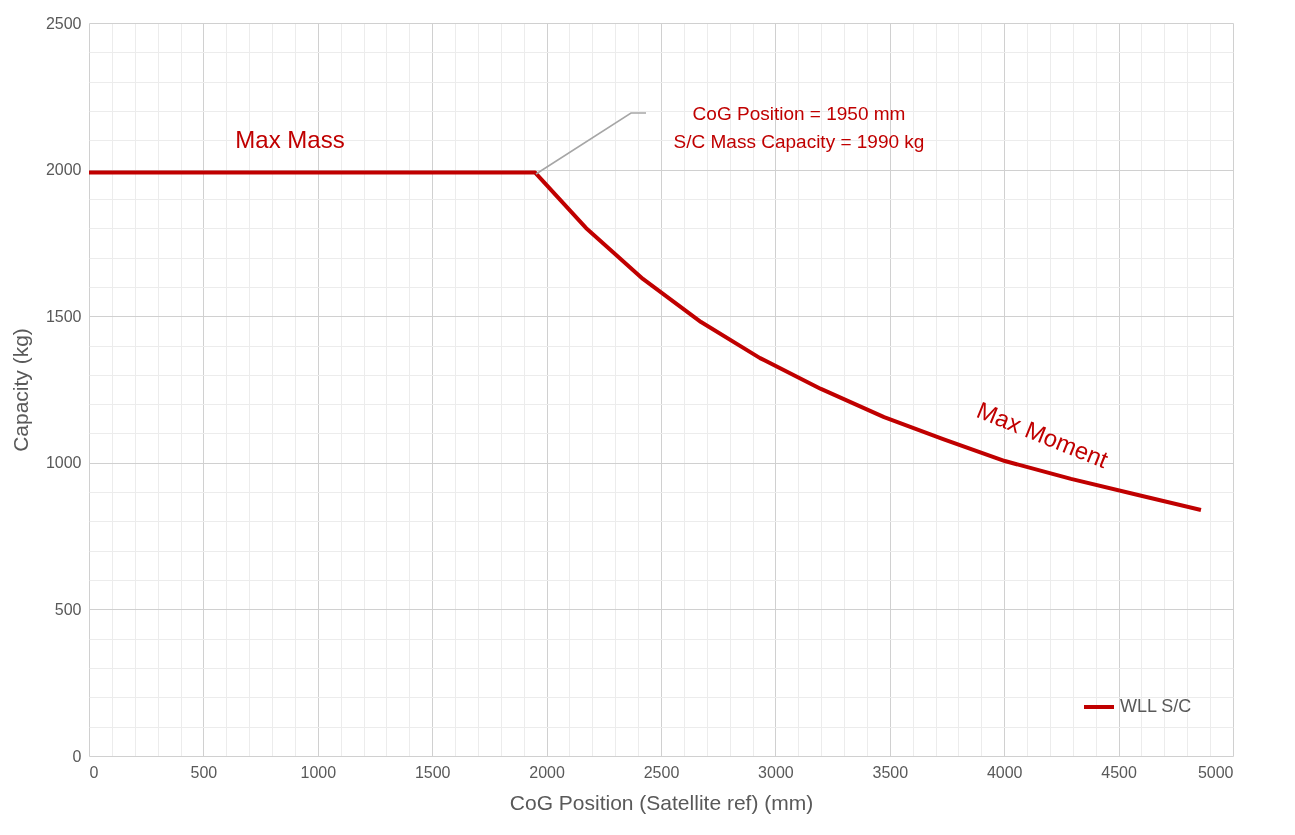 This screenshot has height=835, width=1295. What do you see at coordinates (204, 772) in the screenshot?
I see `x-tick-label: 500` at bounding box center [204, 772].